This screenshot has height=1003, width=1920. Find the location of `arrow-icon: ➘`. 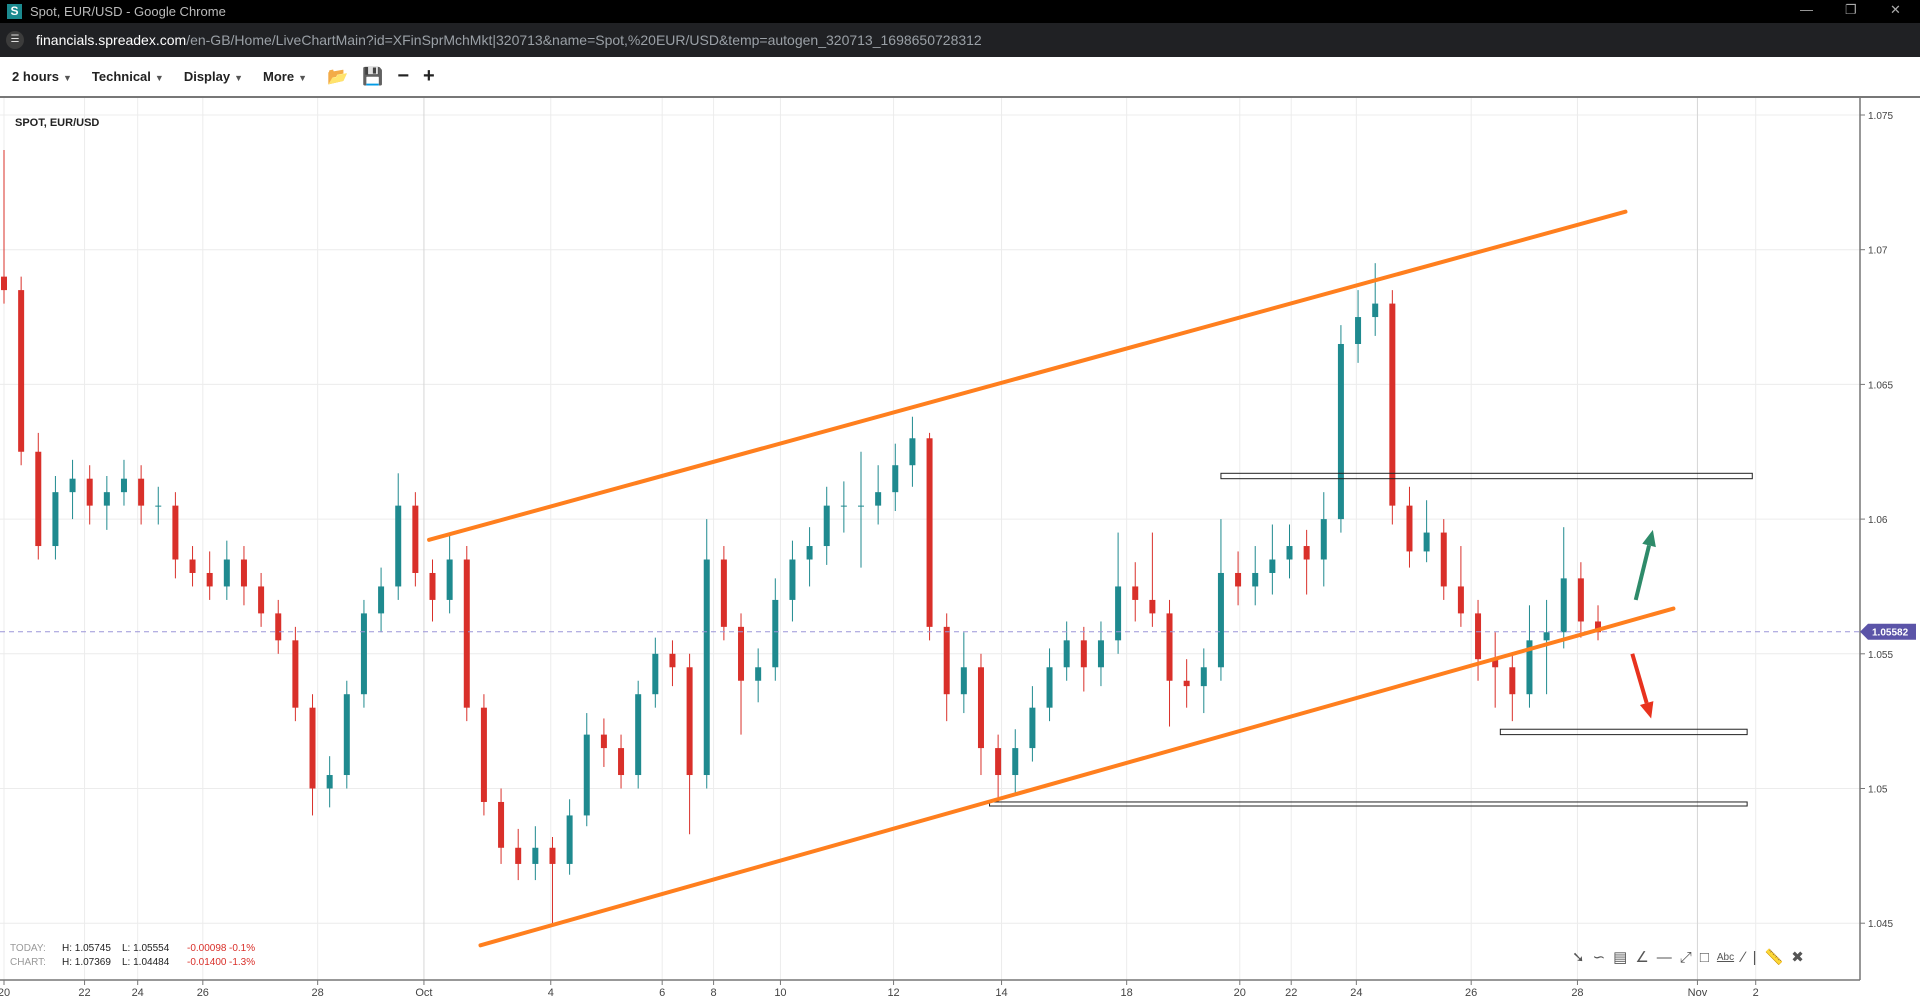

arrow-icon: ➘ is located at coordinates (1578, 957).